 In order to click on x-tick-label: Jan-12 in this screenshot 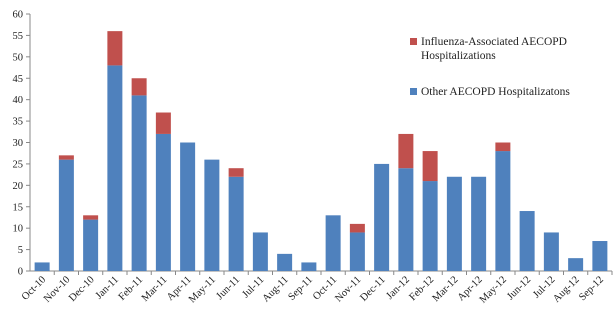, I will do `click(398, 288)`.